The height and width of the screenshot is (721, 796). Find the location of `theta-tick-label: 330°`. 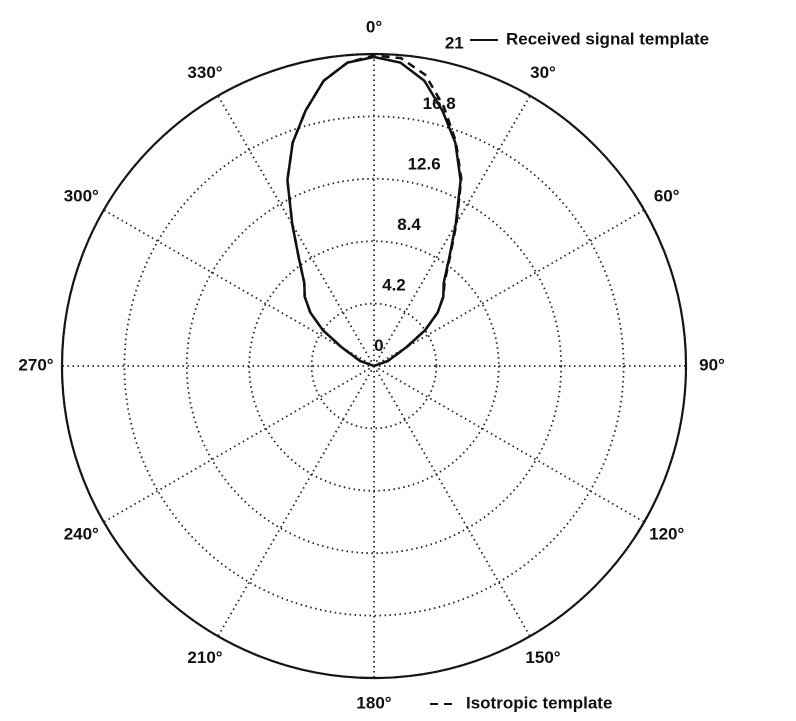

theta-tick-label: 330° is located at coordinates (204, 72).